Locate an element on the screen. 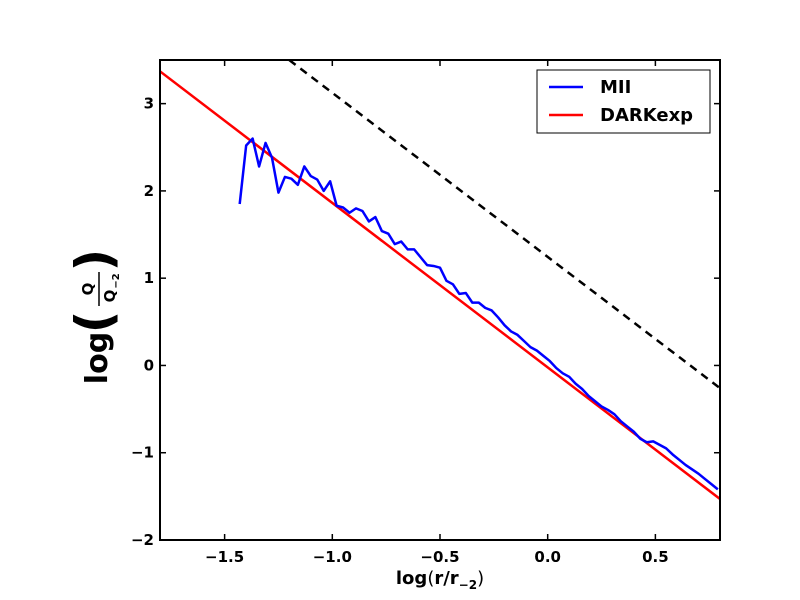  x-tick-label: 0.0 is located at coordinates (547, 557).